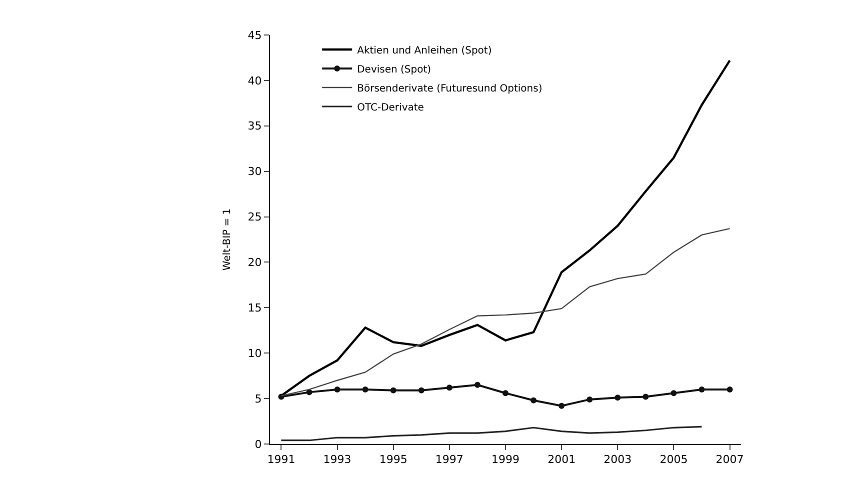 This screenshot has width=851, height=484. I want to click on y-tick-label: 15, so click(255, 308).